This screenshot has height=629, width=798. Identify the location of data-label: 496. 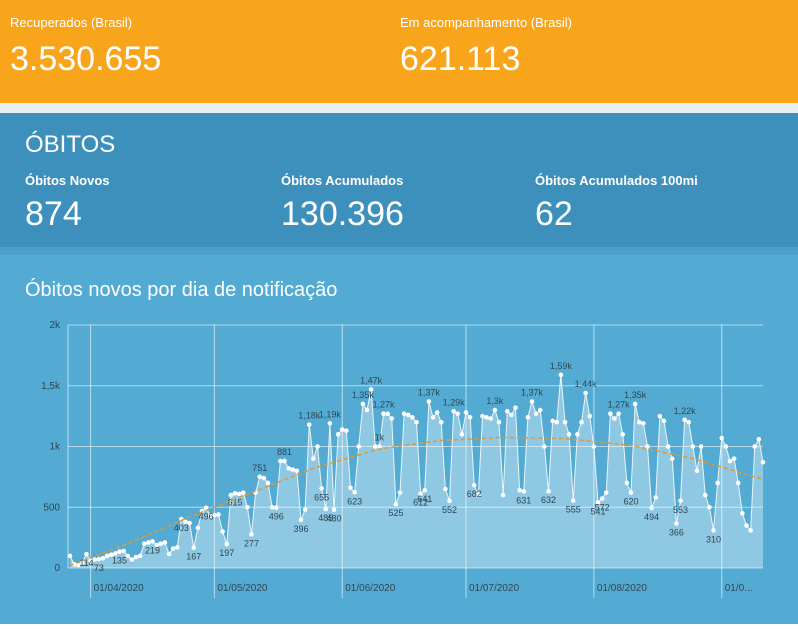
(206, 517).